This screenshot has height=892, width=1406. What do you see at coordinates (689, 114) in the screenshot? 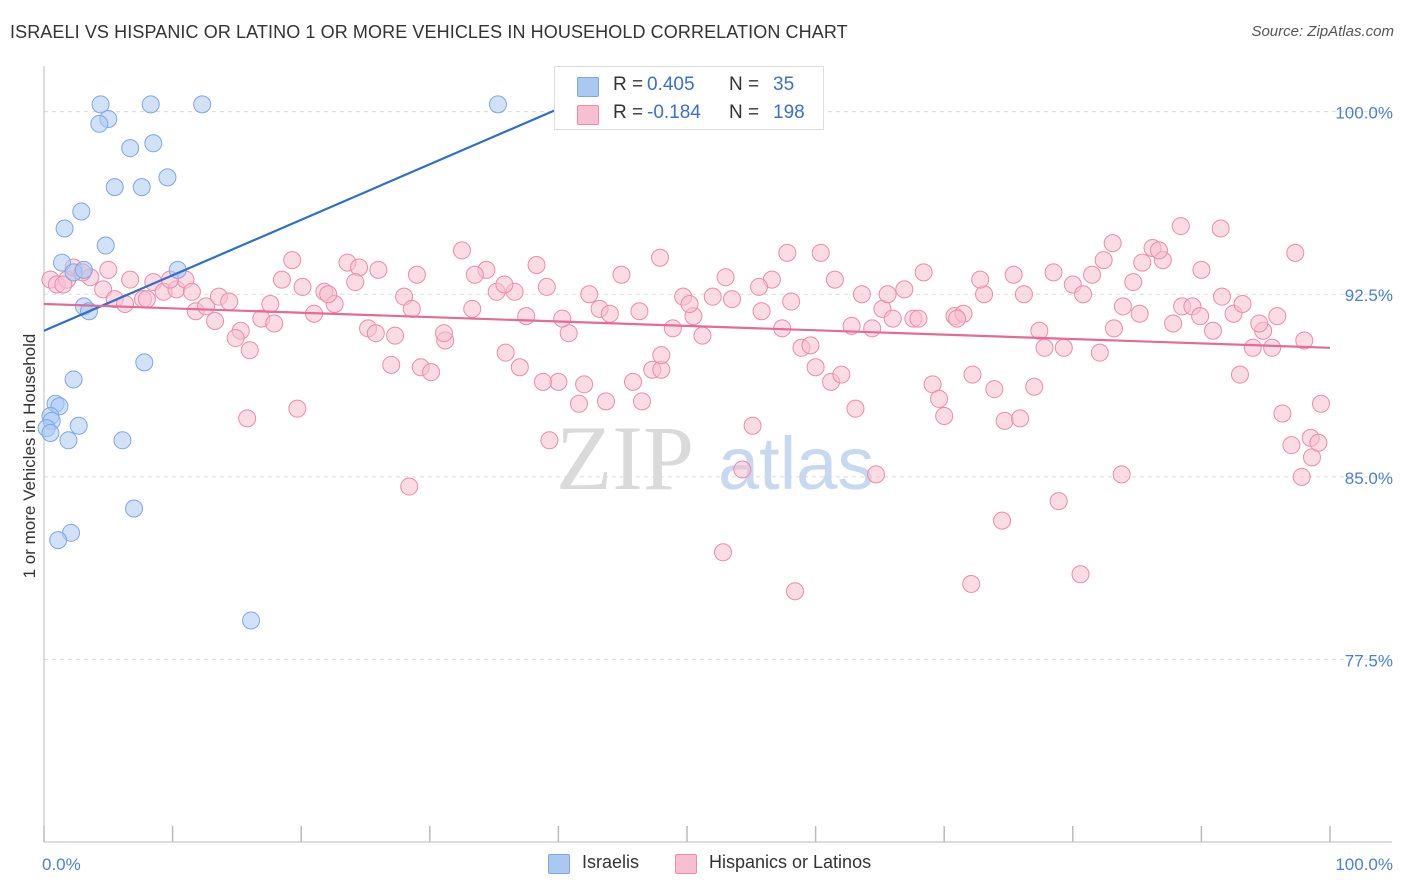
I see `stats-row-hispanics: R = -0.184 N = 198` at bounding box center [689, 114].